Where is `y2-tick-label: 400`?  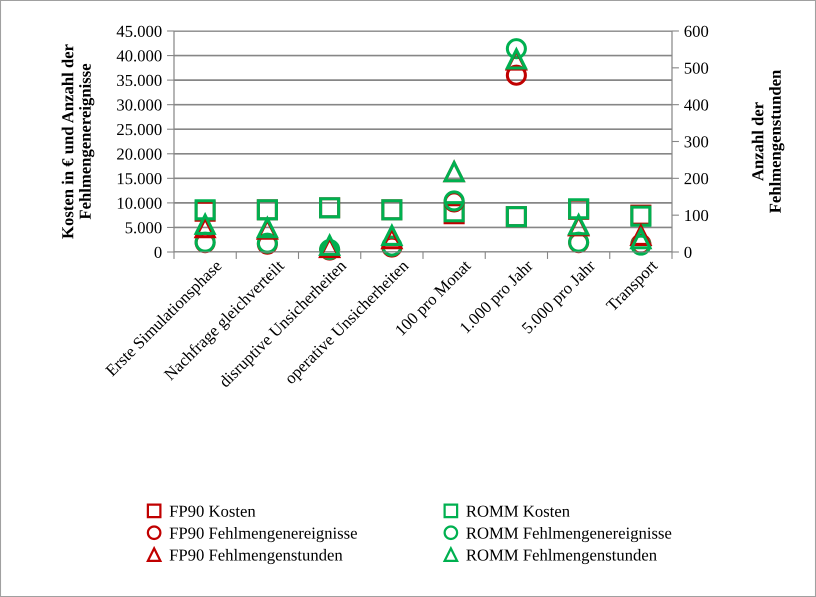
y2-tick-label: 400 is located at coordinates (696, 105).